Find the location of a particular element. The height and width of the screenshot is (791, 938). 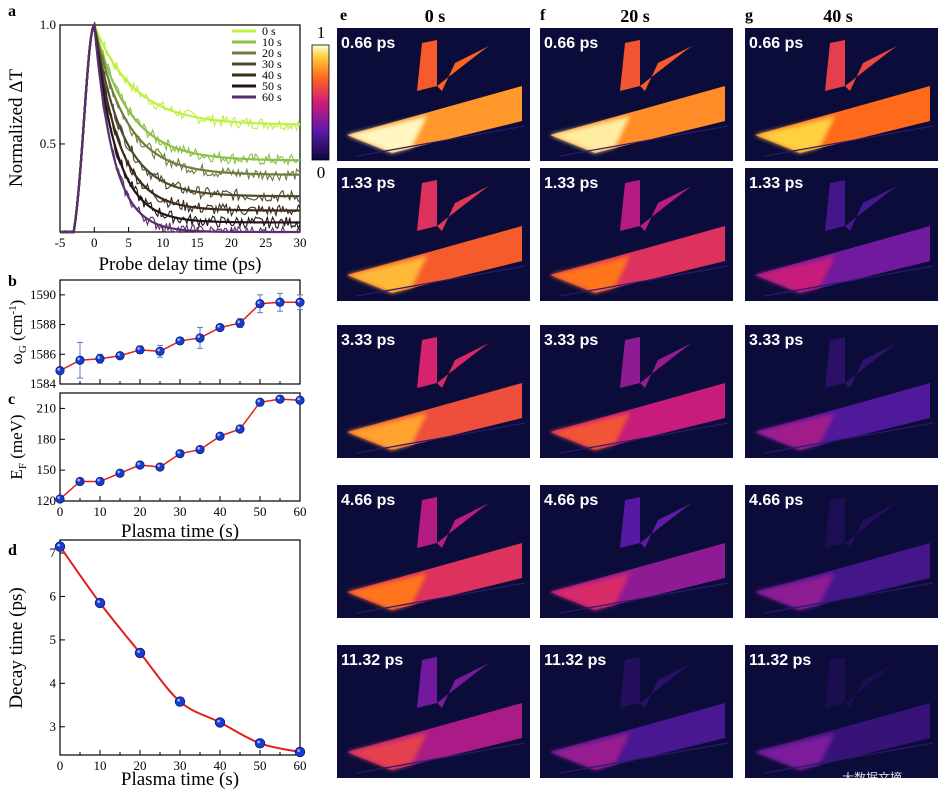

panel-a-legend-label: 60 s is located at coordinates (272, 97).